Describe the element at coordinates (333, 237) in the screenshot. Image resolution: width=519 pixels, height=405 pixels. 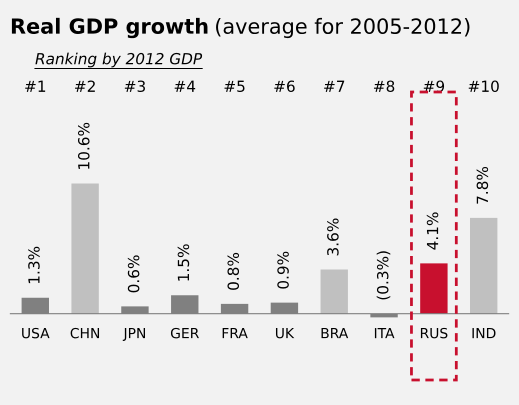
I see `data-label: 3.6%` at that location.